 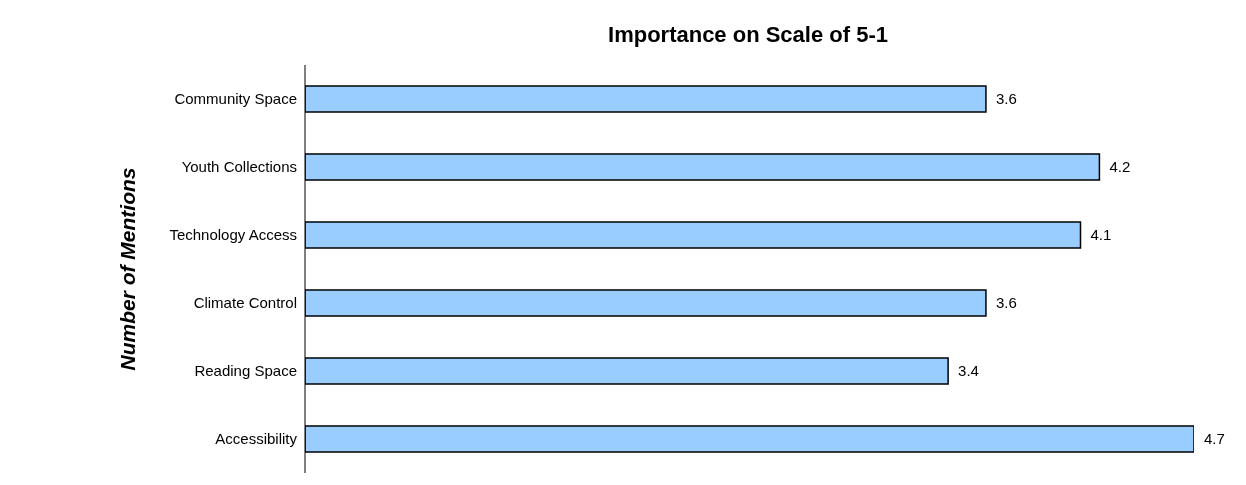 I want to click on data-label: 4.1, so click(x=1101, y=235).